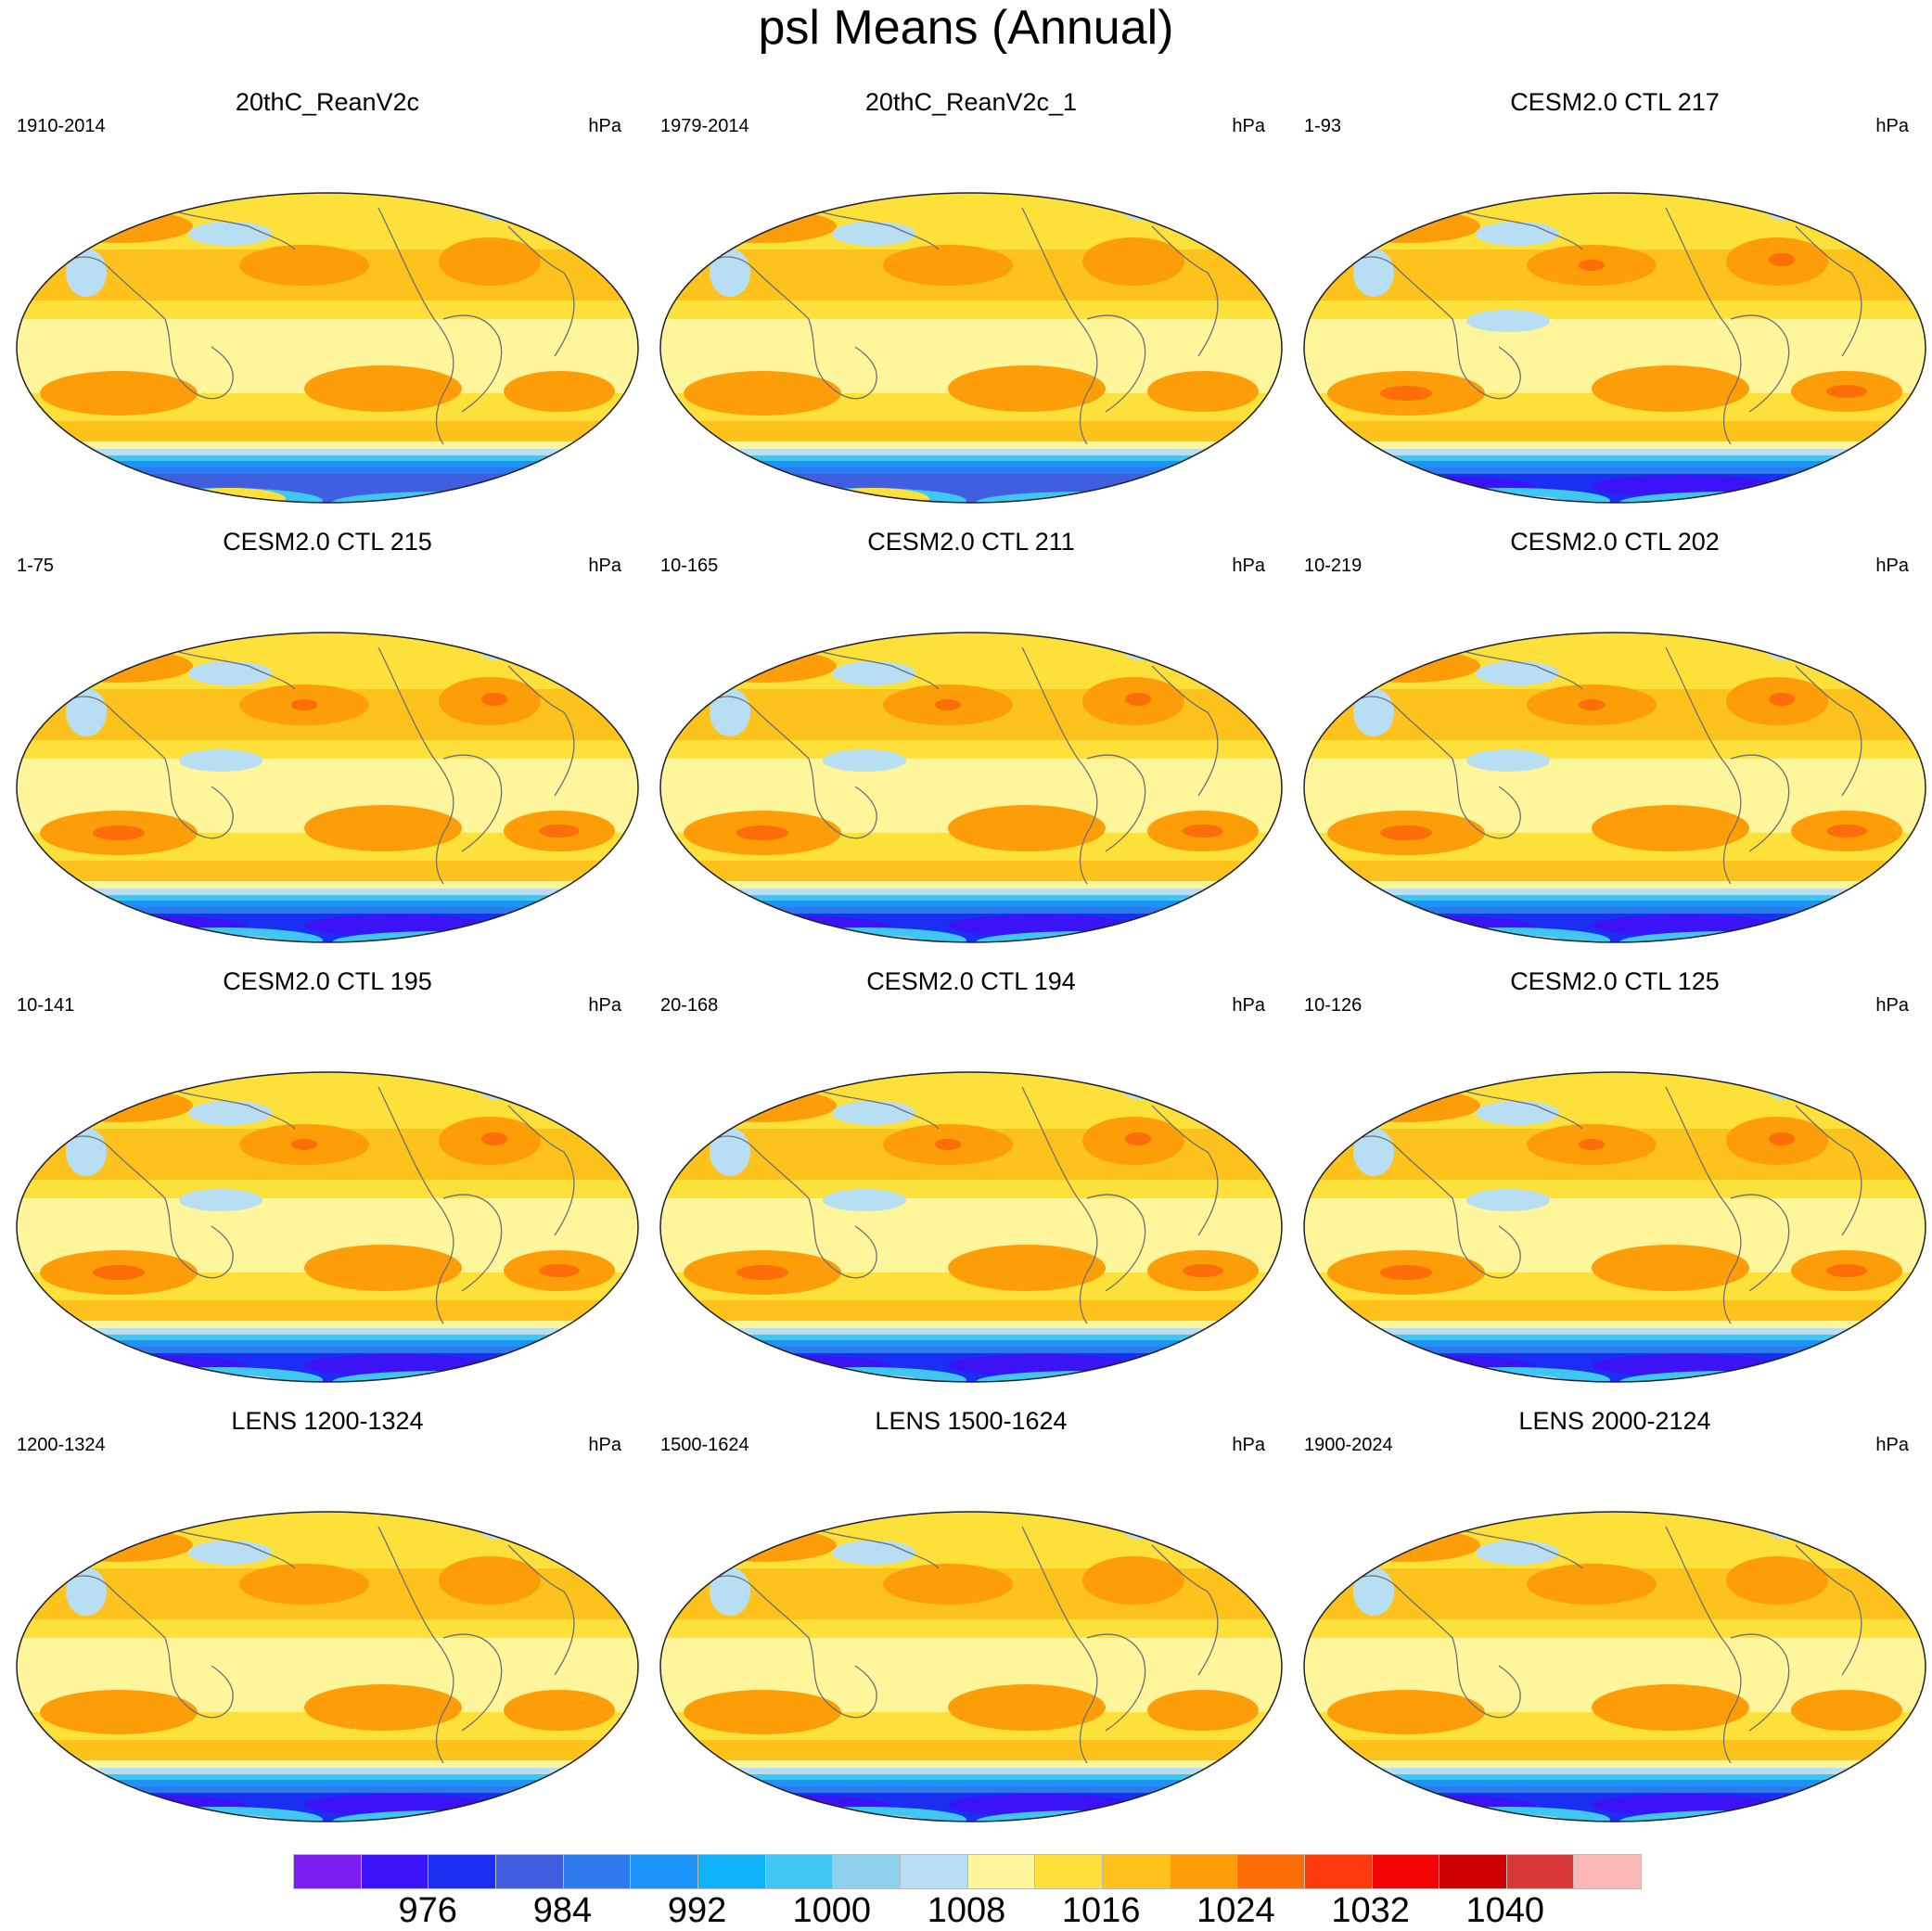 Image resolution: width=1932 pixels, height=1931 pixels. Describe the element at coordinates (971, 102) in the screenshot. I see `panel-title: 20thC_ReanV2c_1` at that location.